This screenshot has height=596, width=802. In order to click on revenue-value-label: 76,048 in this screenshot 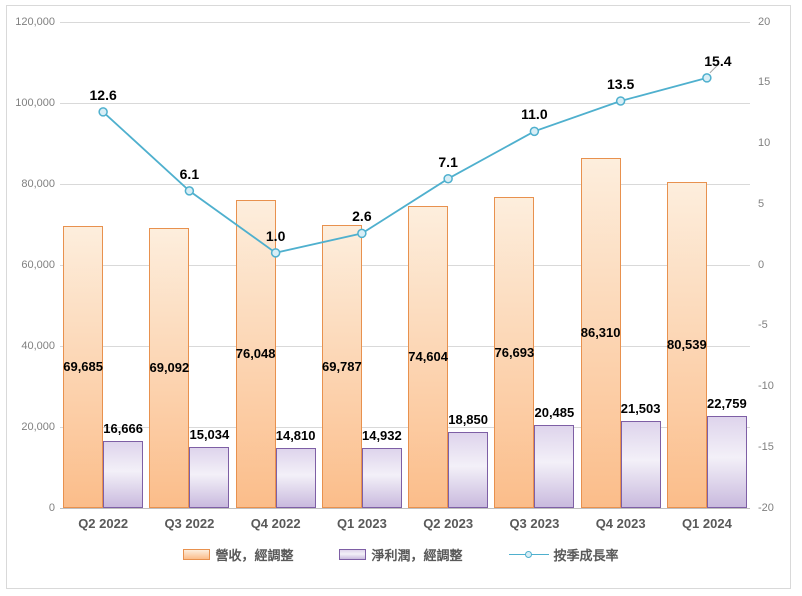, I will do `click(255, 353)`.